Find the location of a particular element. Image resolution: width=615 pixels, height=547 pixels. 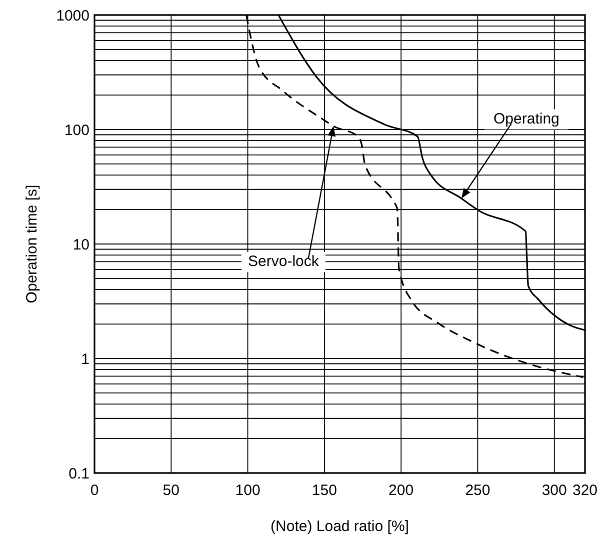

y-tick-label: 10 is located at coordinates (81, 245).